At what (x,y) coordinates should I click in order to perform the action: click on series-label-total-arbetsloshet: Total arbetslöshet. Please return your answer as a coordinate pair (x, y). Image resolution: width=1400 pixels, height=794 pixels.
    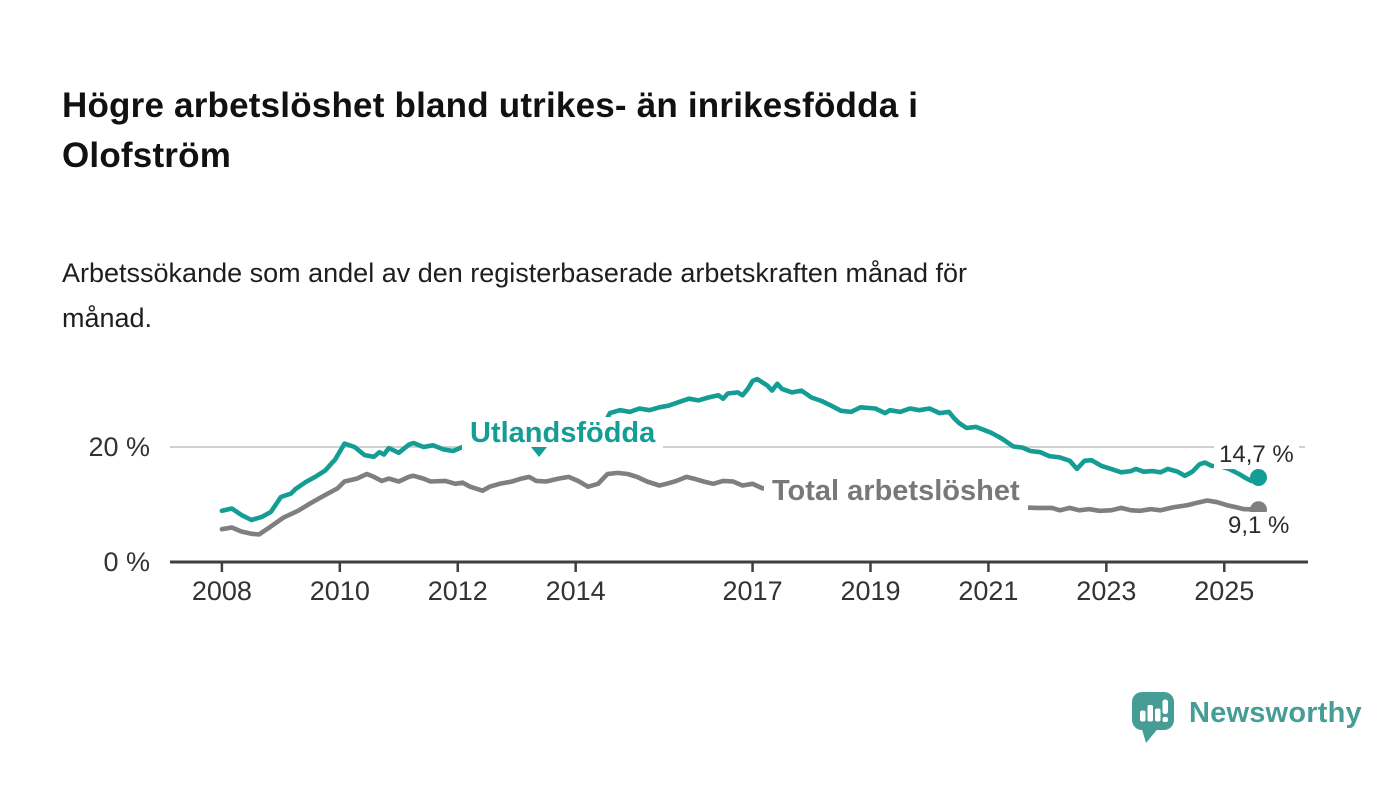
    Looking at the image, I should click on (896, 495).